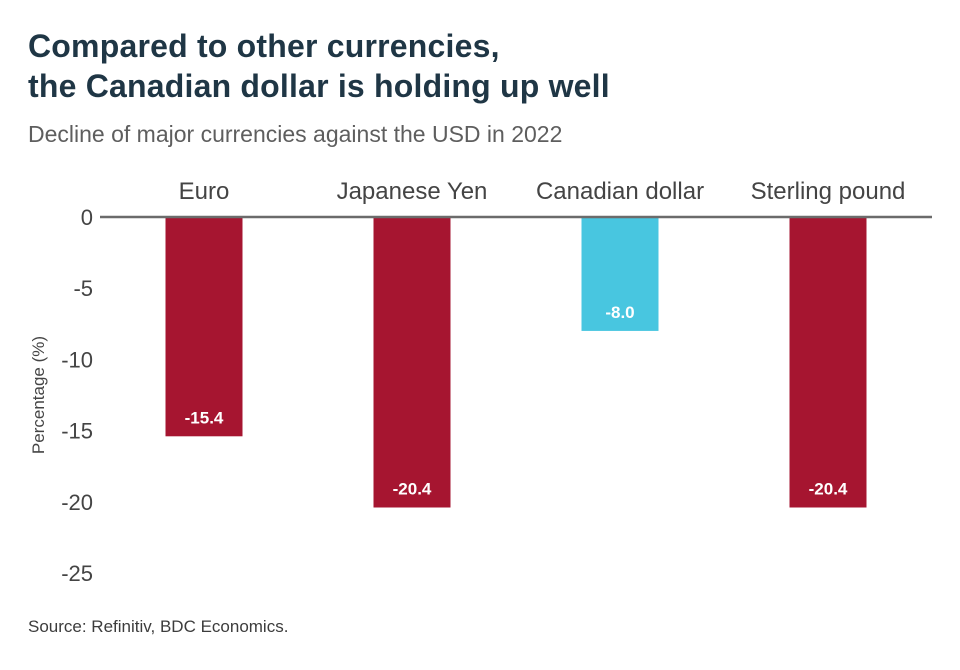  I want to click on category-label: Japanese Yen, so click(412, 191).